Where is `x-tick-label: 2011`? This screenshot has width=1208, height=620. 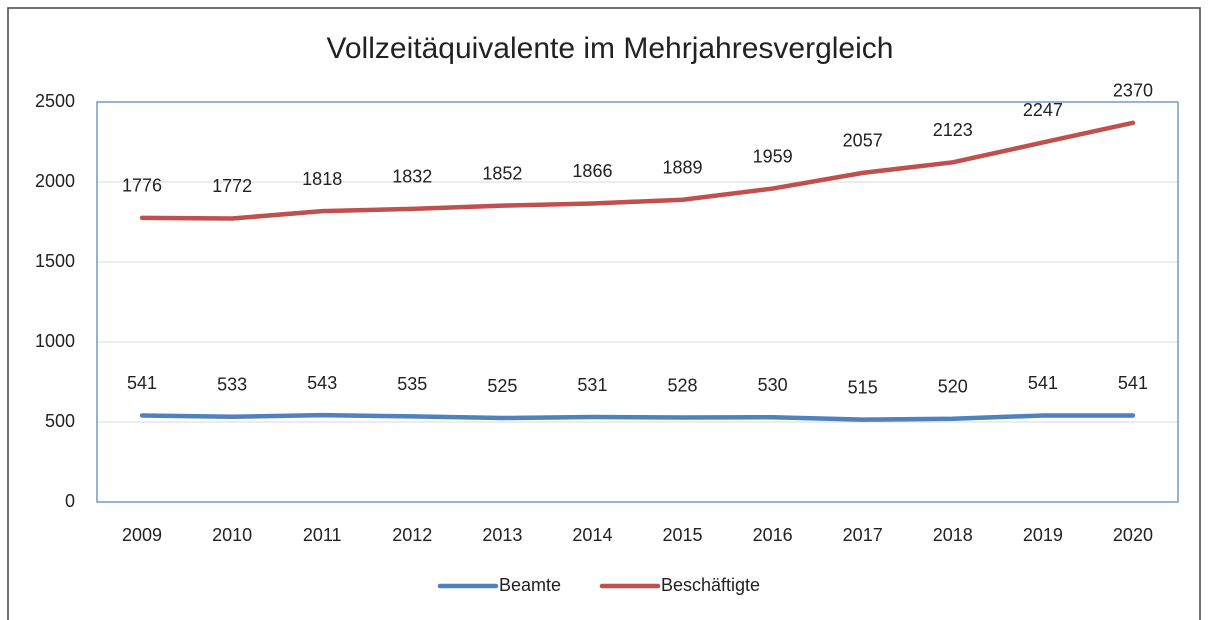 x-tick-label: 2011 is located at coordinates (322, 535).